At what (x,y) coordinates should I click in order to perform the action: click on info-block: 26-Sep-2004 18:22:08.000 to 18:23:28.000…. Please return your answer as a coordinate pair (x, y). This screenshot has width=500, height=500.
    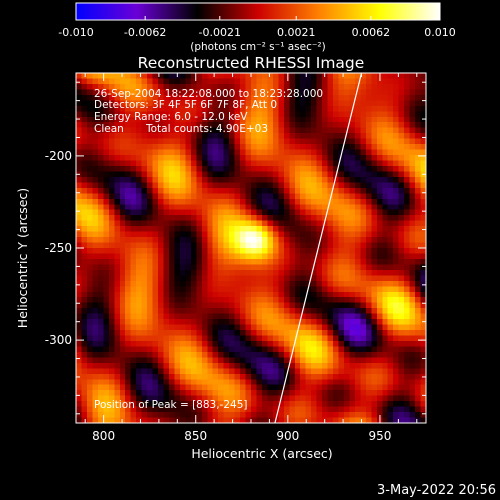
    Looking at the image, I should click on (208, 111).